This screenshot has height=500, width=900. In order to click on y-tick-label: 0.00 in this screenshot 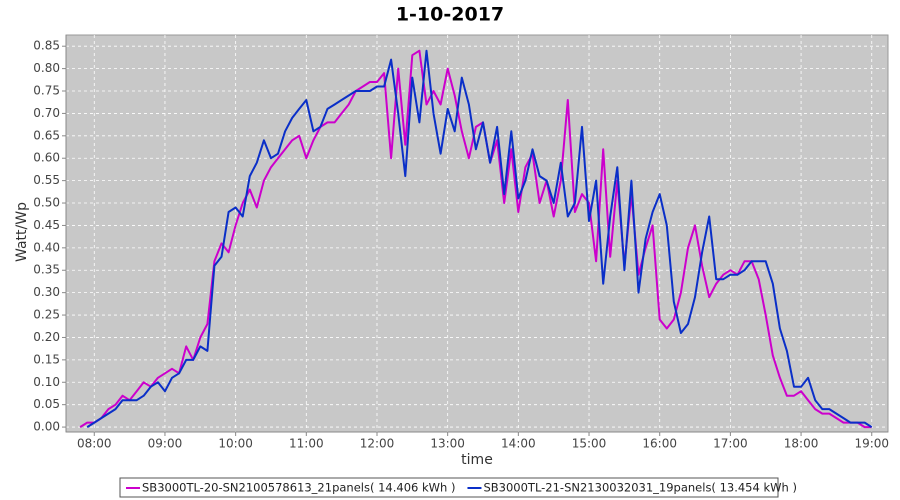, I will do `click(46, 427)`.